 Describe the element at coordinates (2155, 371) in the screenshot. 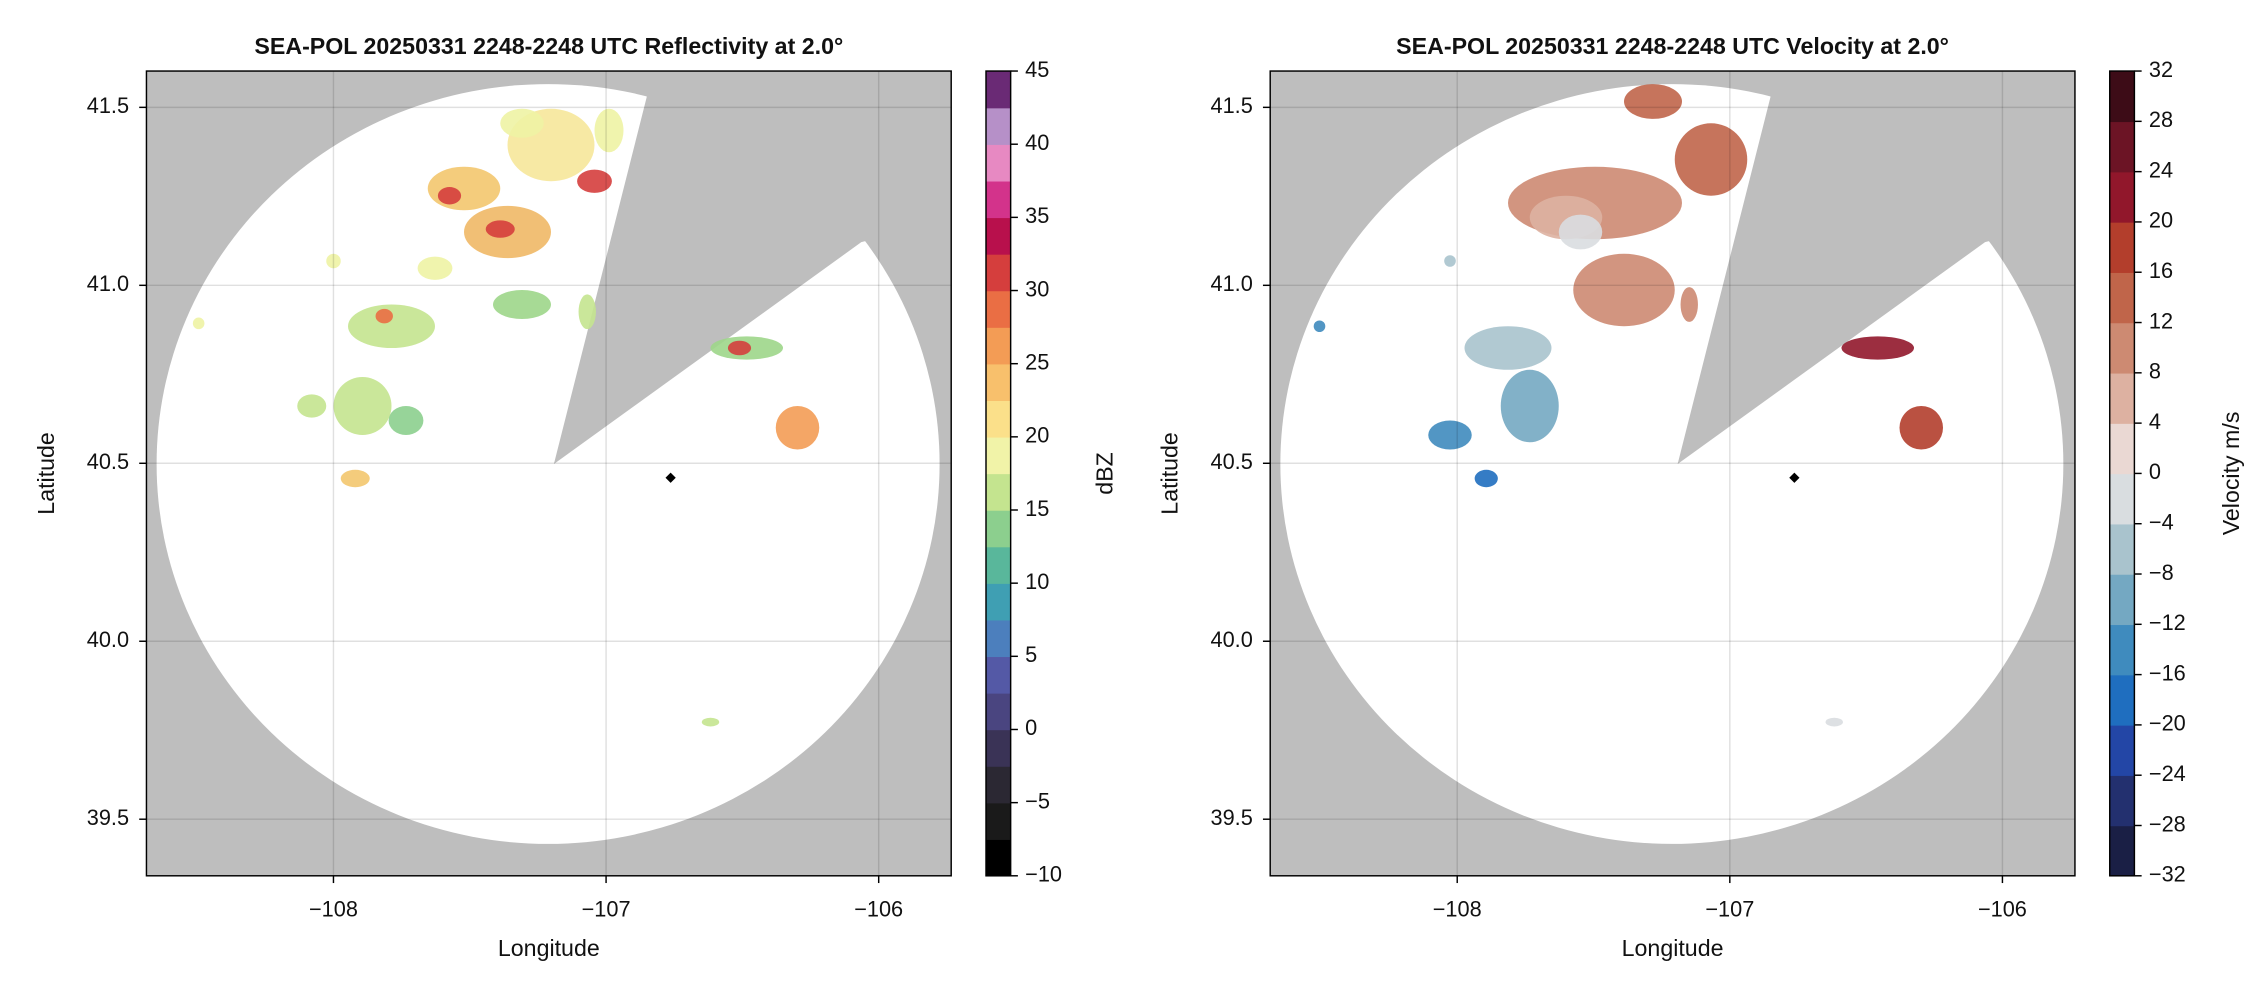

I see `colorbar-tick-label: 8` at that location.